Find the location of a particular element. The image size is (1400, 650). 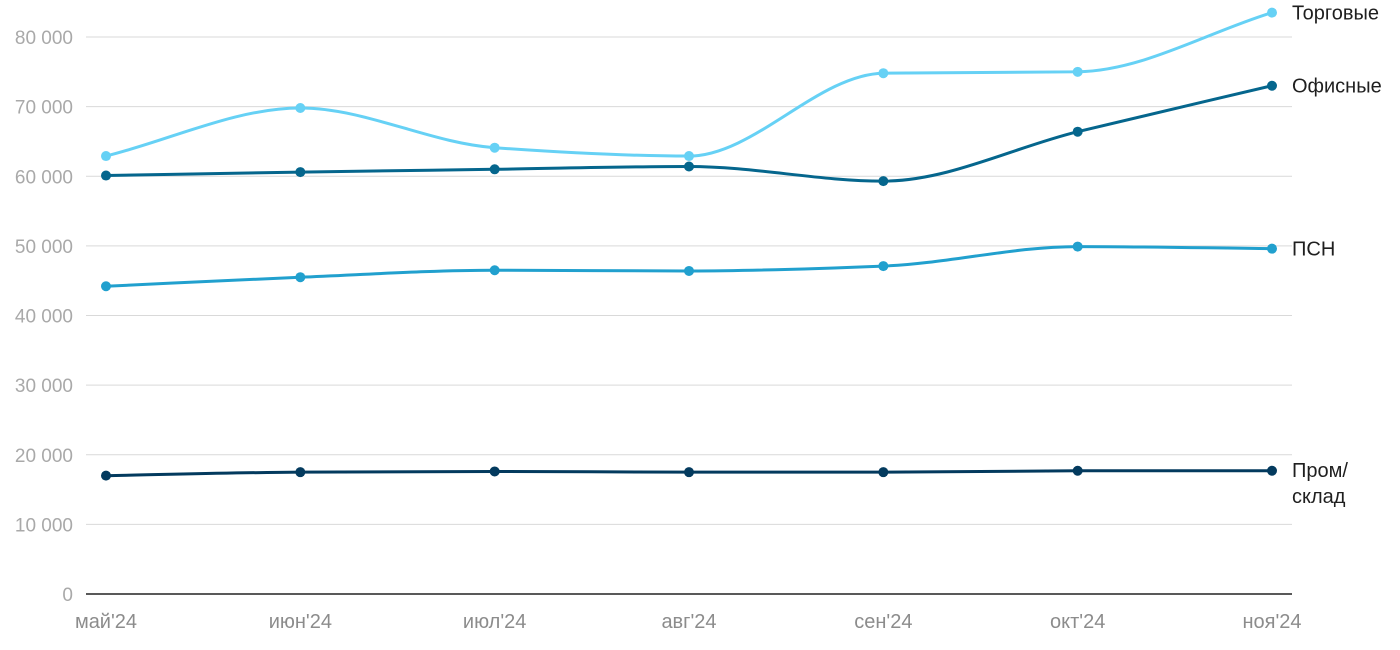

series-label-офисные: Офисные is located at coordinates (1337, 87).